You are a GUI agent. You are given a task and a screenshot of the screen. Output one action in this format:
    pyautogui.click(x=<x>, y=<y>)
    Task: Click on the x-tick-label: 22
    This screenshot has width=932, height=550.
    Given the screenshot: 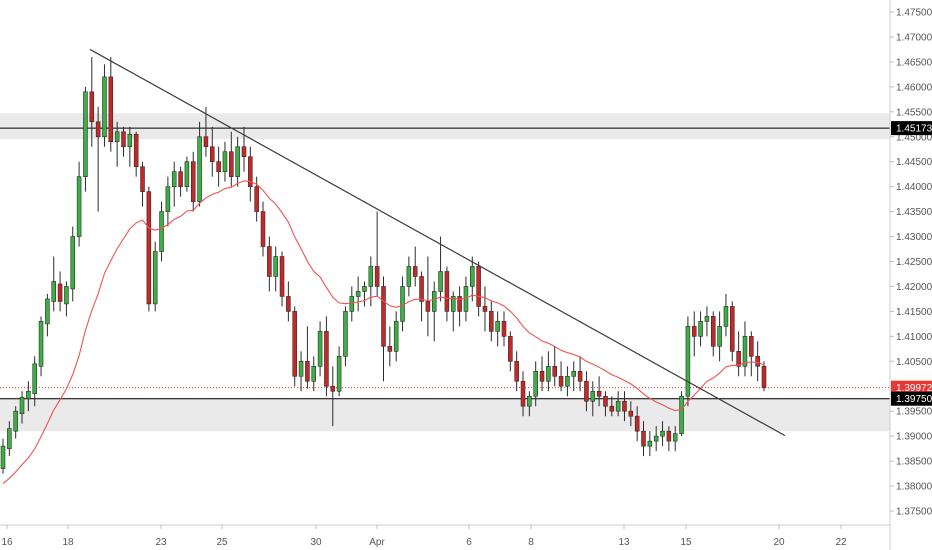 What is the action you would take?
    pyautogui.click(x=841, y=542)
    